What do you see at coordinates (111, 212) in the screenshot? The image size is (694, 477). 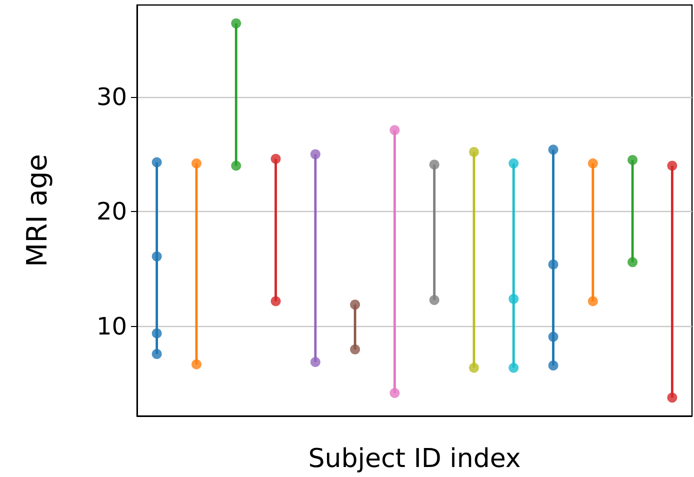 I see `y-tick-label: 20` at bounding box center [111, 212].